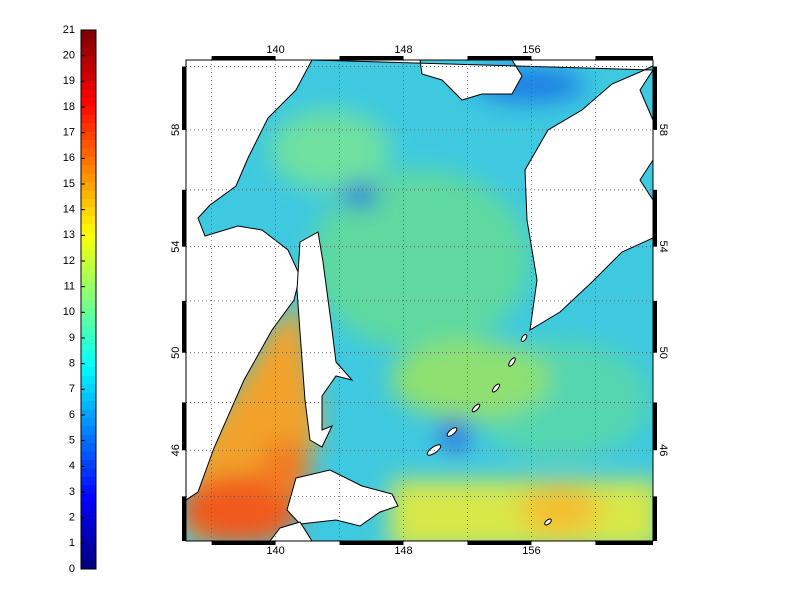 The height and width of the screenshot is (605, 800). I want to click on lon-tick-label: 140, so click(275, 551).